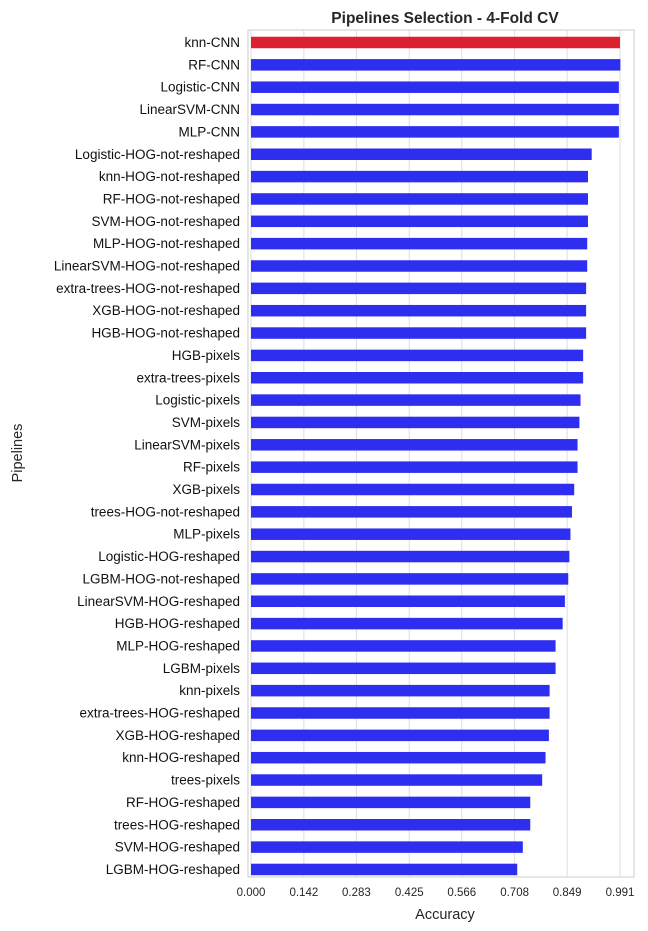 This screenshot has height=931, width=648. Describe the element at coordinates (159, 713) in the screenshot. I see `y-tick-label: extra-trees-HOG-reshaped` at that location.